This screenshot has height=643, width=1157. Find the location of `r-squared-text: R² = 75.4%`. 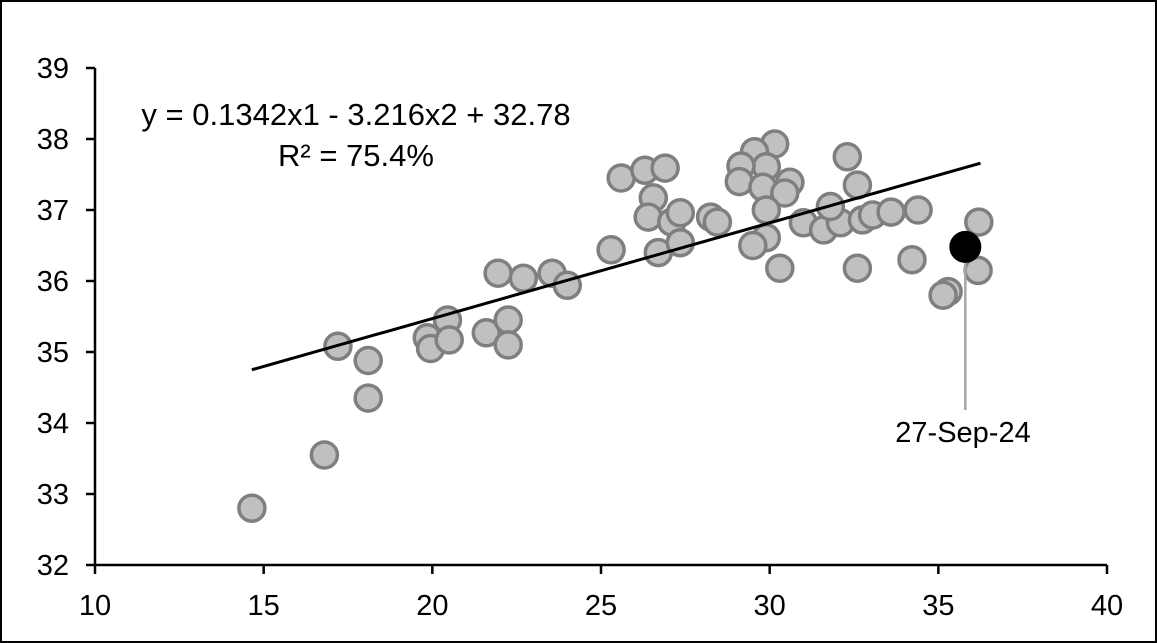

r-squared-text: R² = 75.4% is located at coordinates (356, 155).